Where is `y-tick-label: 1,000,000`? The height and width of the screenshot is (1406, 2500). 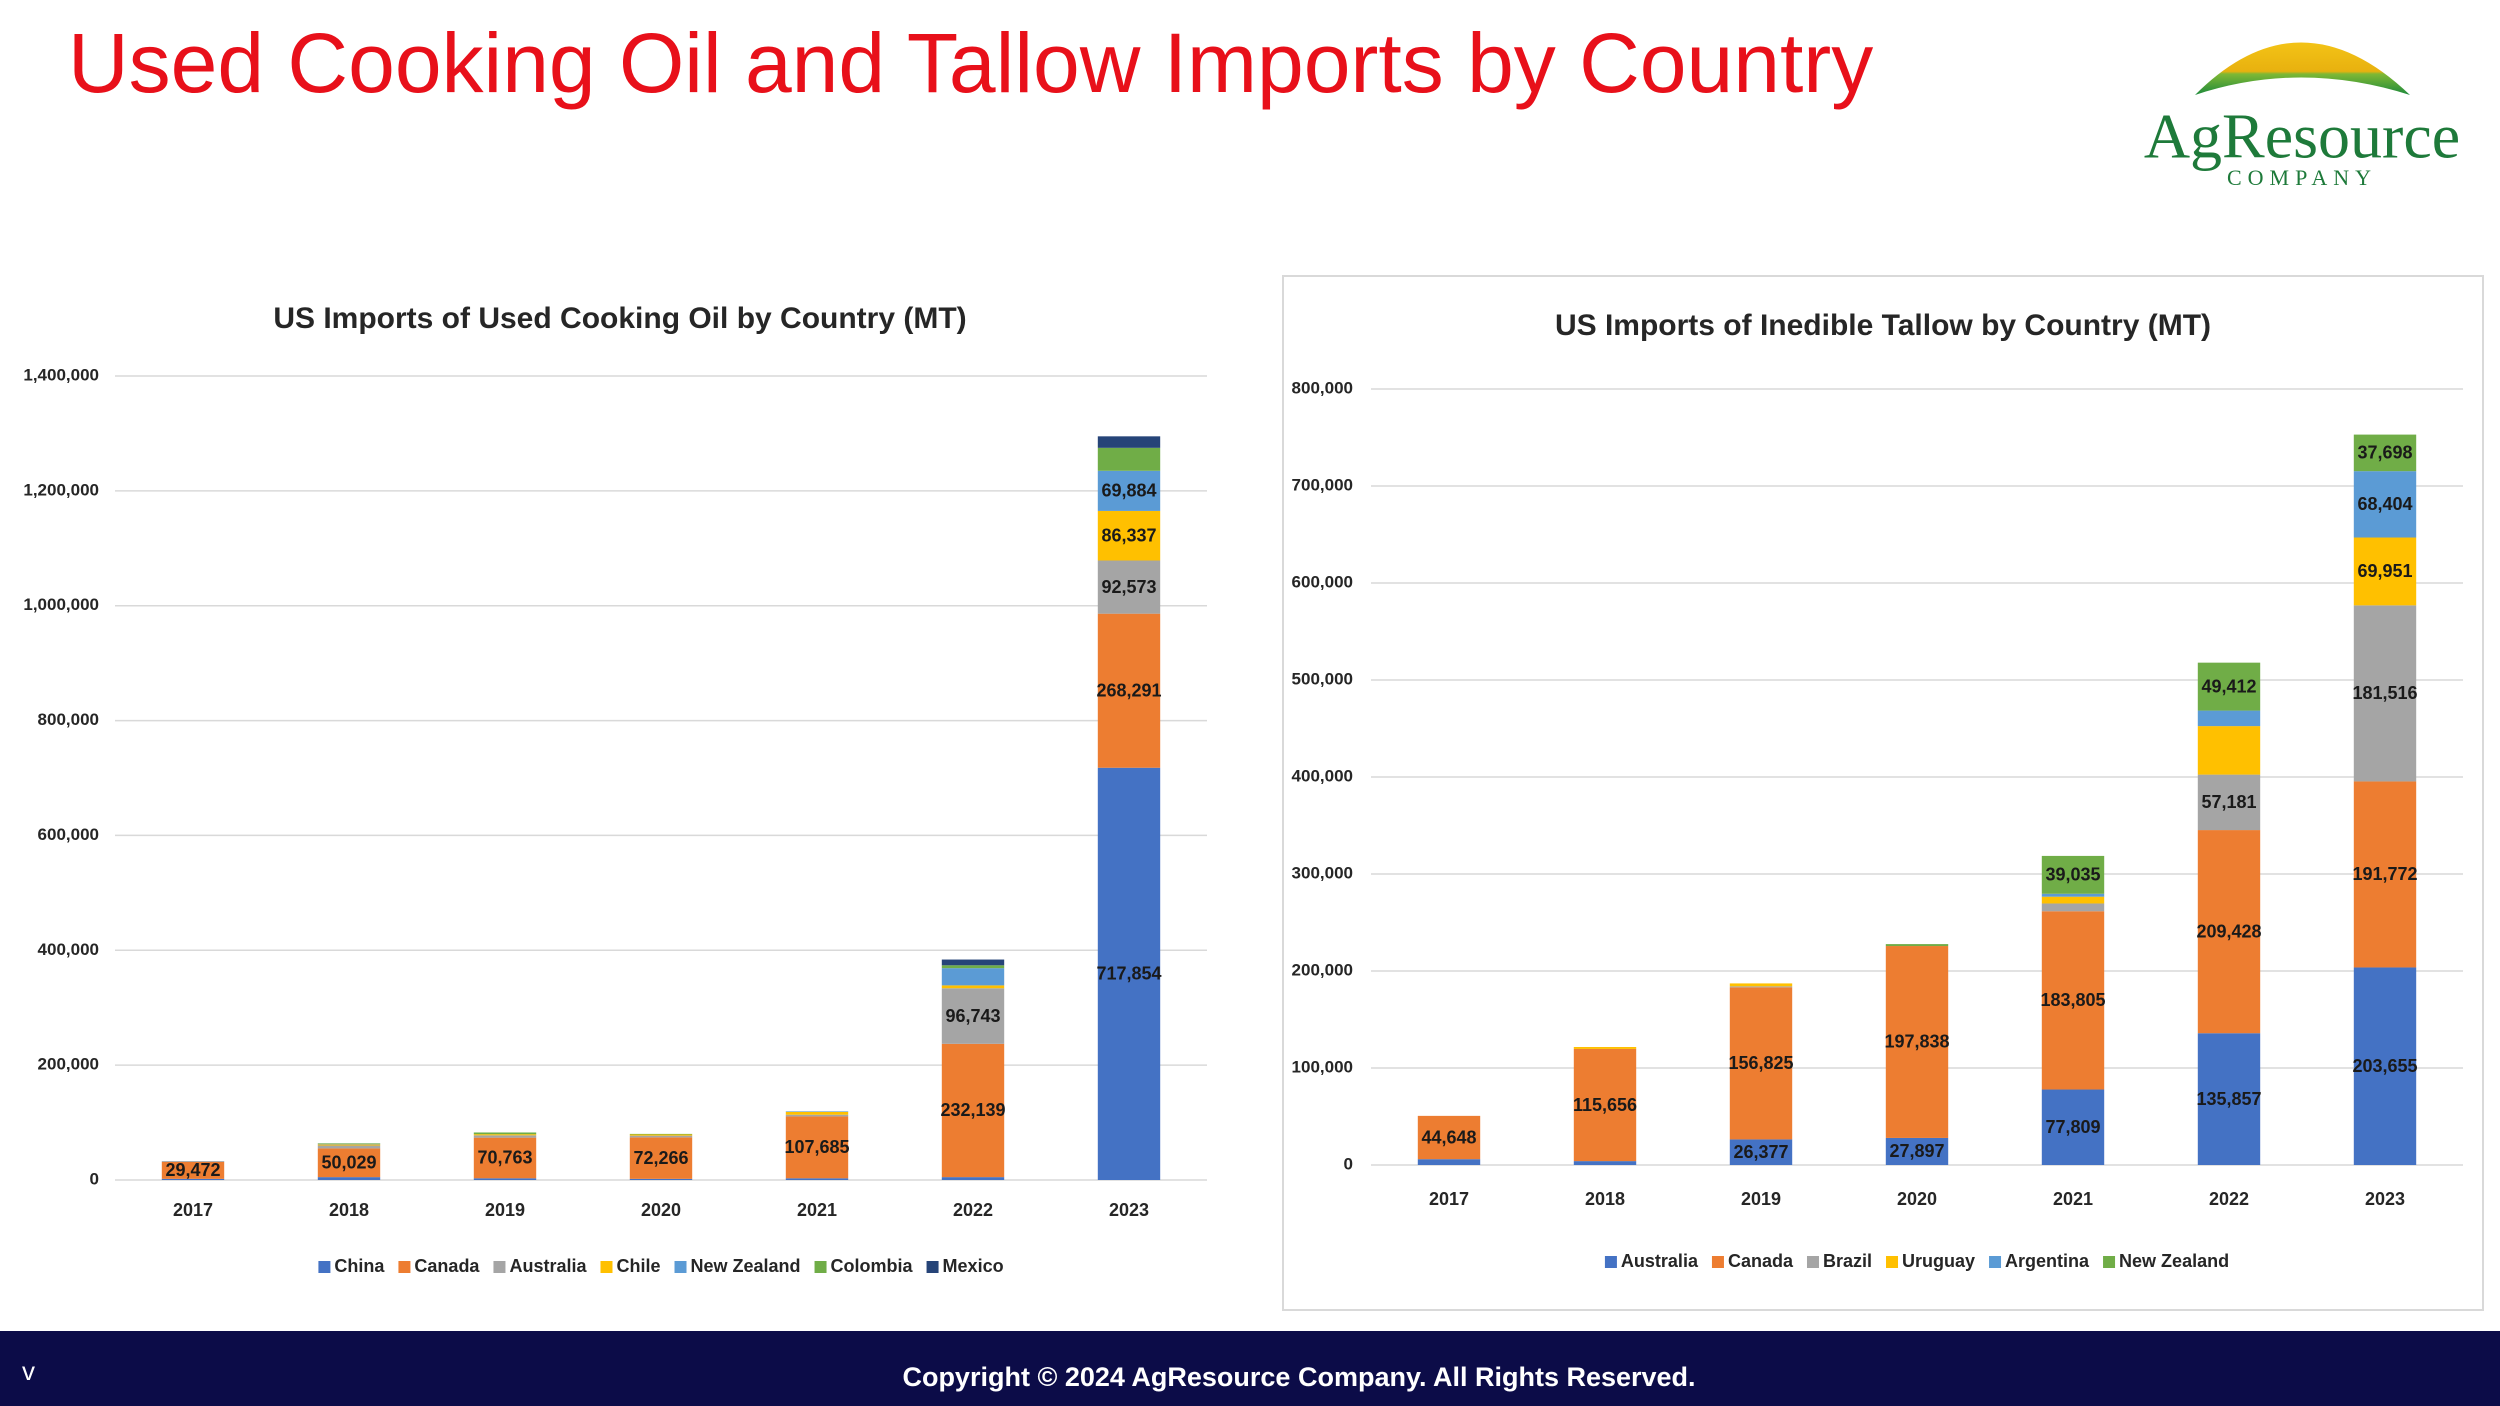
y-tick-label: 1,000,000 is located at coordinates (61, 604).